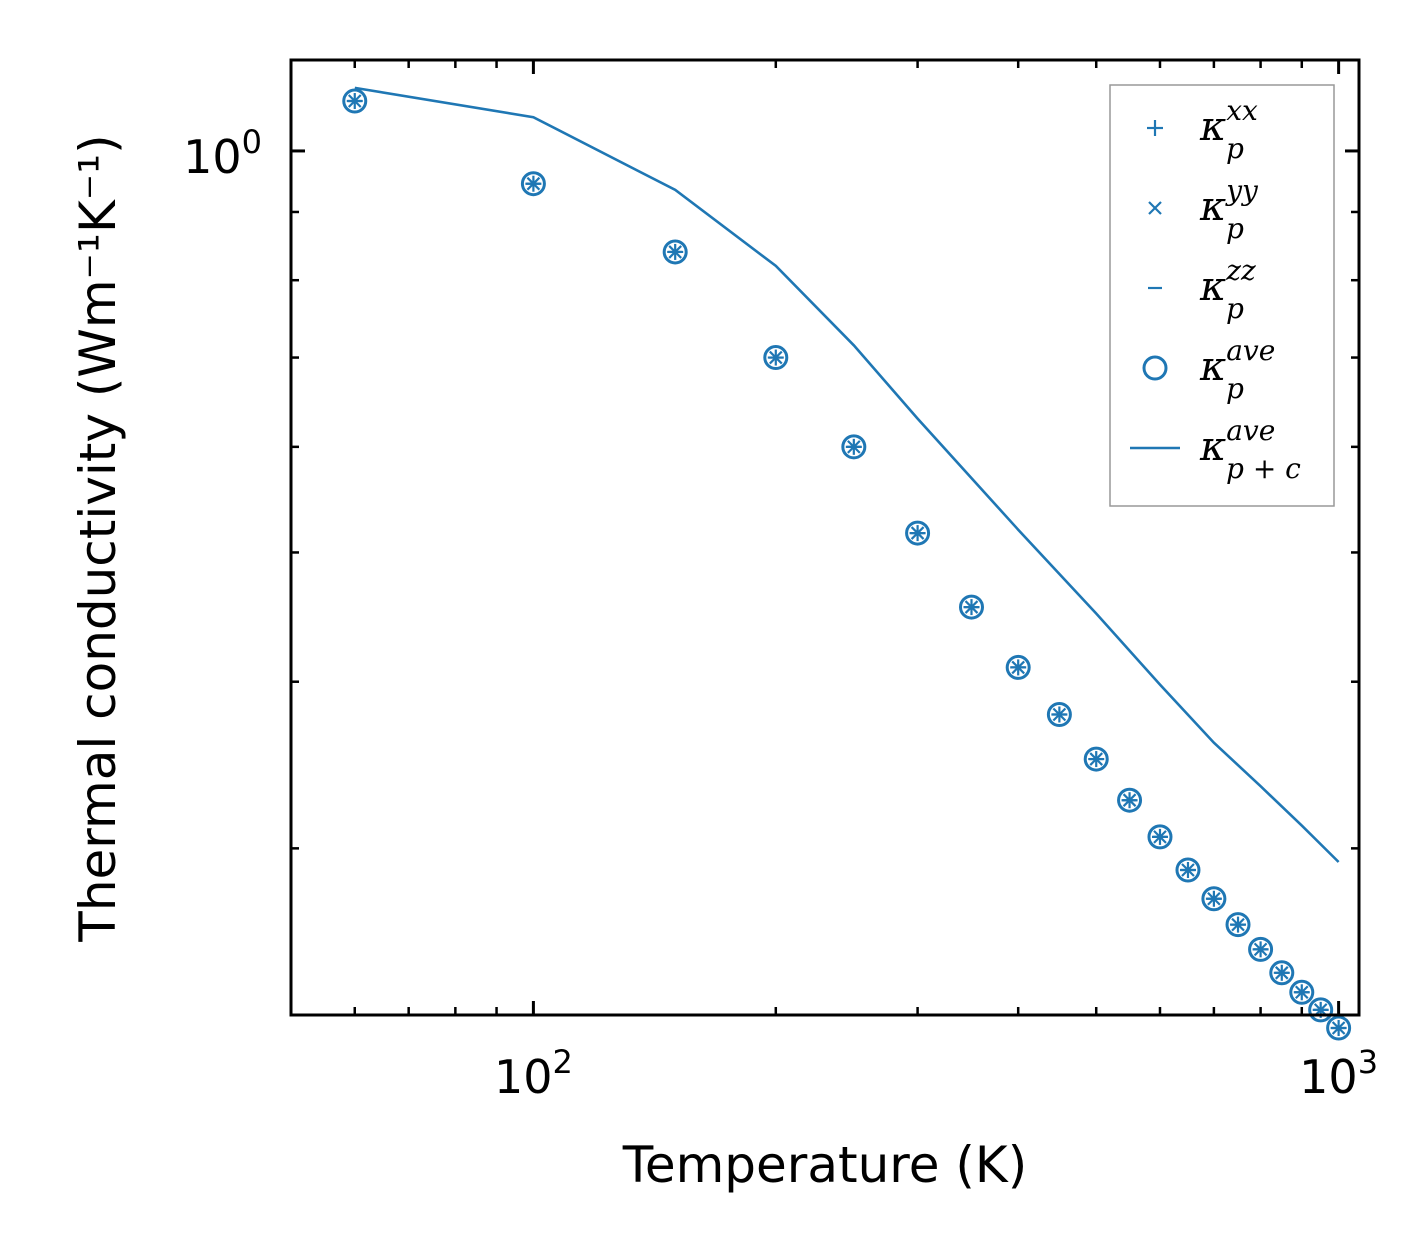  Describe the element at coordinates (98, 538) in the screenshot. I see `y-axis-label: Thermal conductivity (Wm⁻¹K⁻¹)` at that location.